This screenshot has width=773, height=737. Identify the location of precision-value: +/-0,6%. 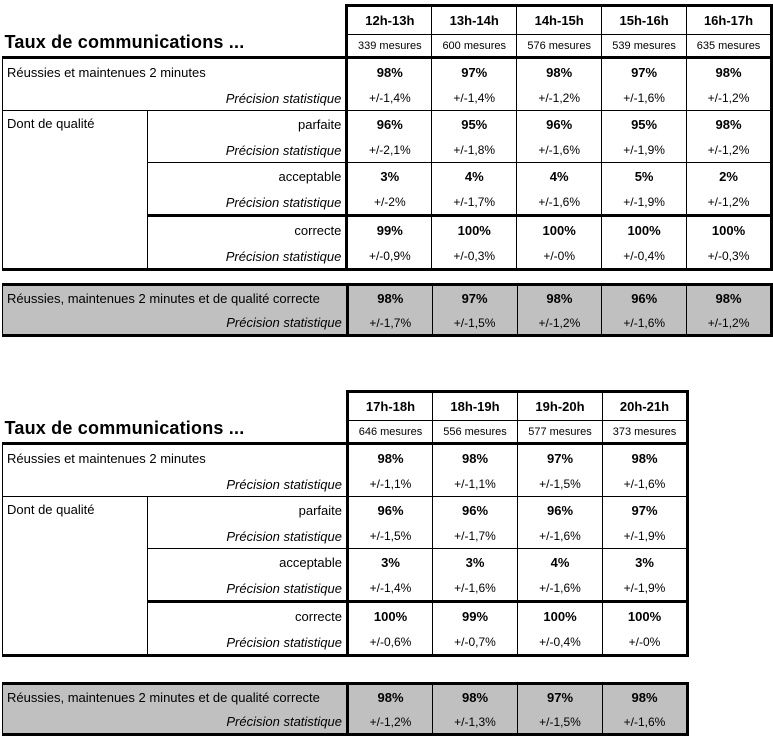
(389, 643).